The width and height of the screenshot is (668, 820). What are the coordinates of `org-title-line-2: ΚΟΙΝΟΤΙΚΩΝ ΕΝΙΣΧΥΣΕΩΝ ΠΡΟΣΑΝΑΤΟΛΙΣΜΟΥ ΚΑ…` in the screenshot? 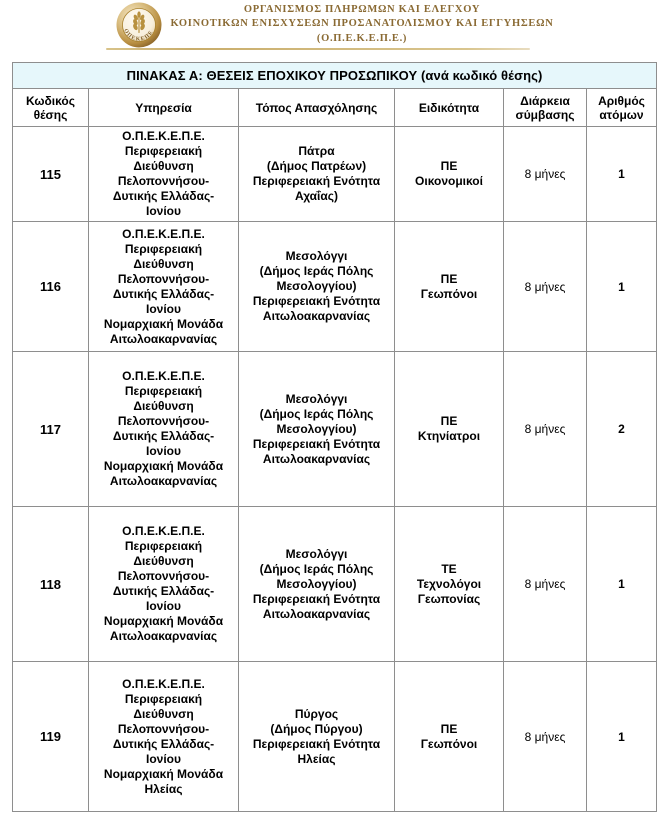 It's located at (362, 23).